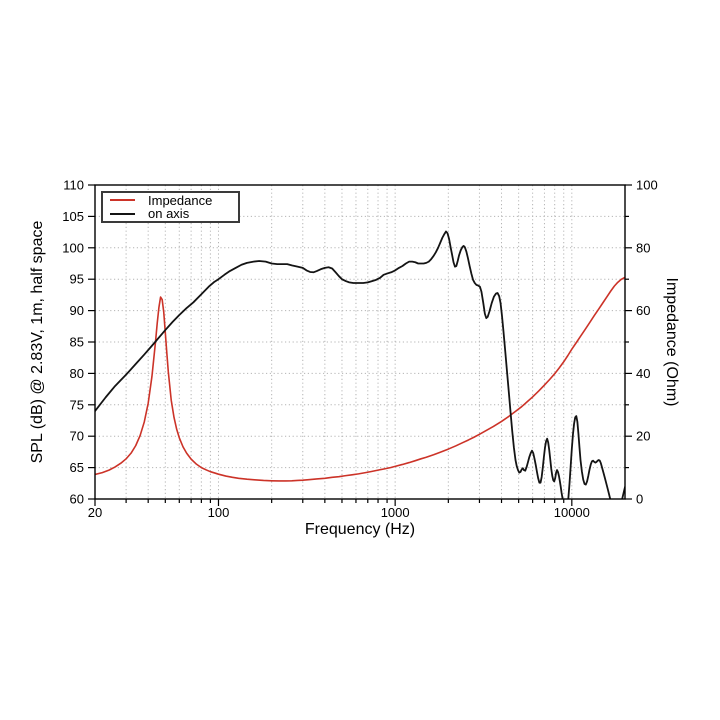 This screenshot has width=720, height=720. I want to click on y-left-tick-label: 85, so click(77, 342).